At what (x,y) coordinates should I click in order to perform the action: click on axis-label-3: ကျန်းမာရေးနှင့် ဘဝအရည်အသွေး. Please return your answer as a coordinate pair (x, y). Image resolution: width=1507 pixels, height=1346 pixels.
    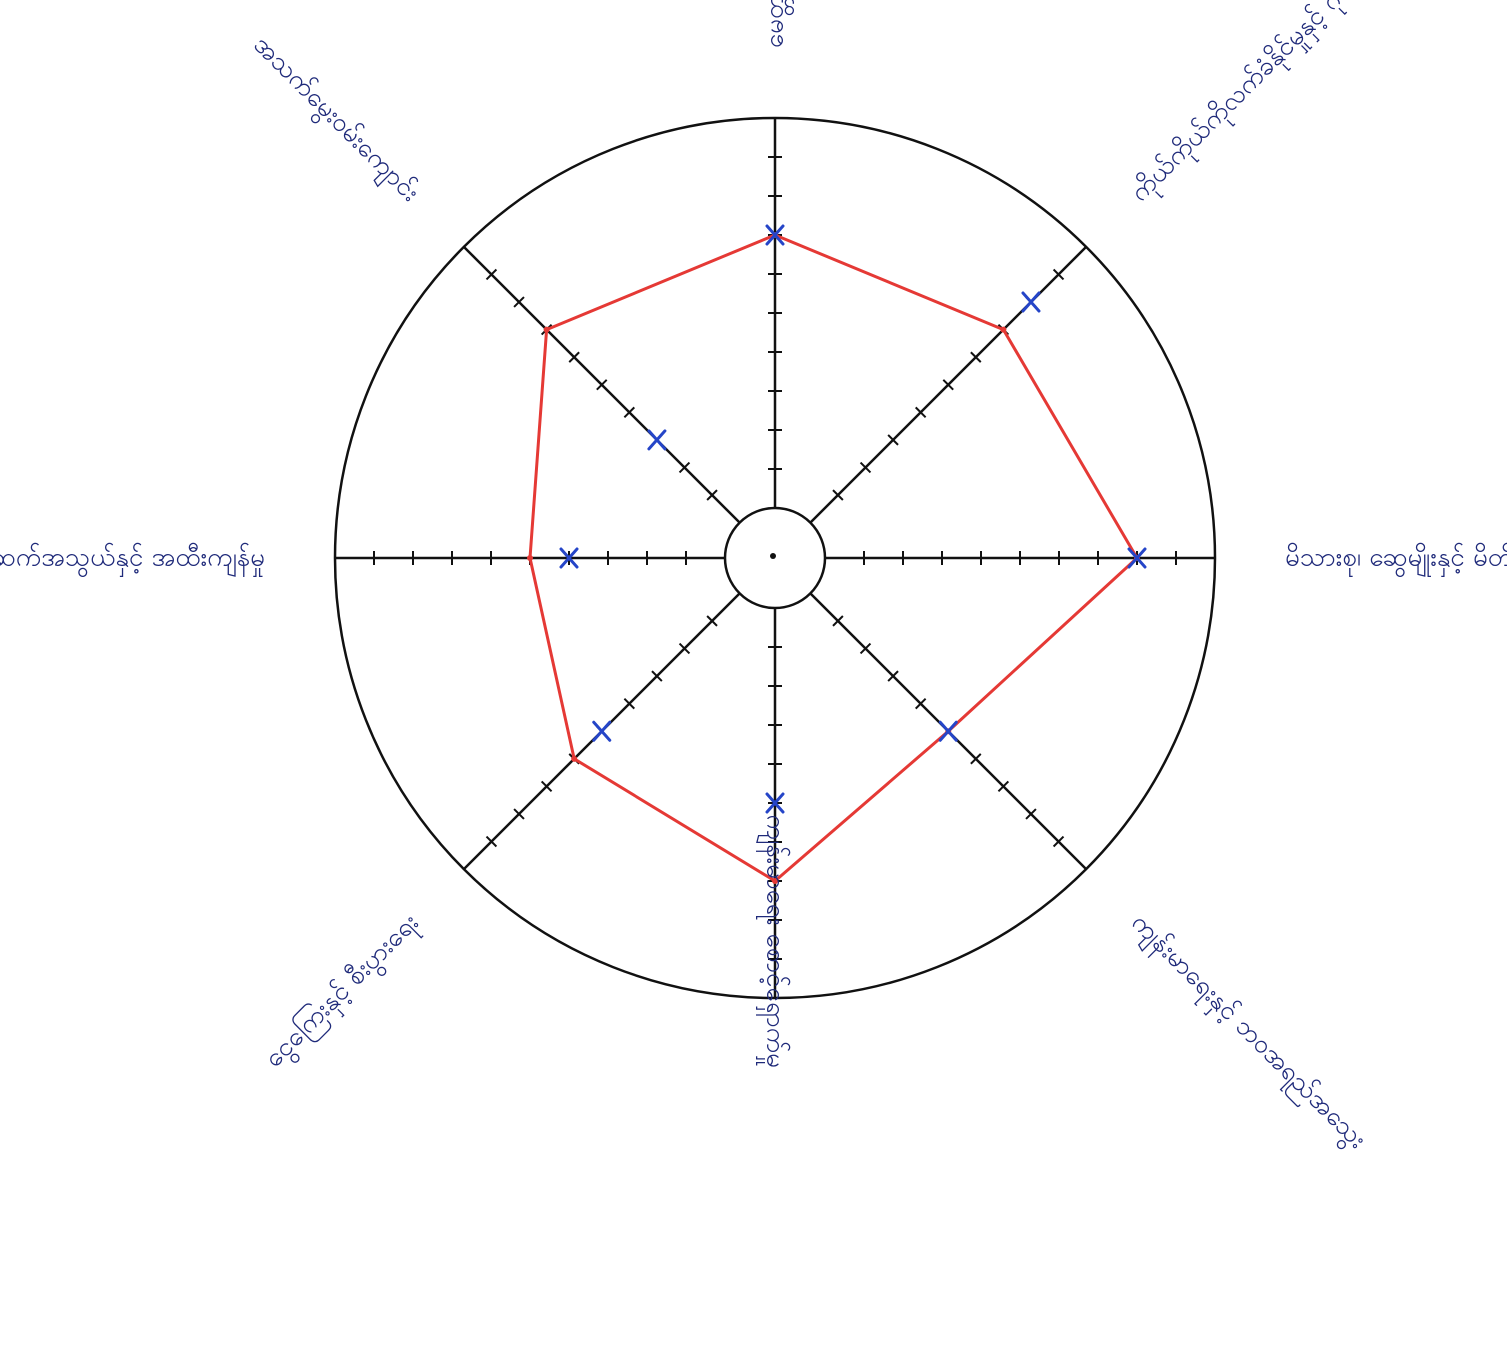
    Looking at the image, I should click on (1247, 1032).